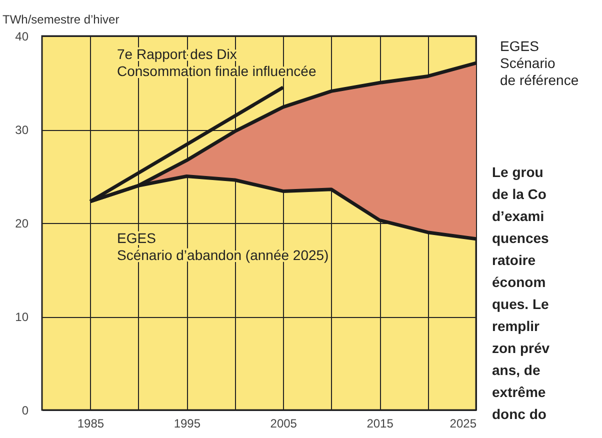  What do you see at coordinates (25, 411) in the screenshot?
I see `y-tick-label: 0` at bounding box center [25, 411].